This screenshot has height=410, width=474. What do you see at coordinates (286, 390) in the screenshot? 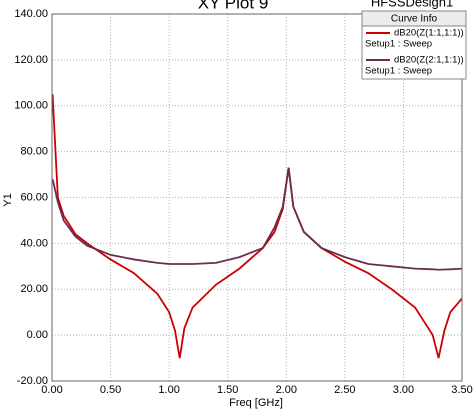
I see `x-tick-label: 2.00` at bounding box center [286, 390].